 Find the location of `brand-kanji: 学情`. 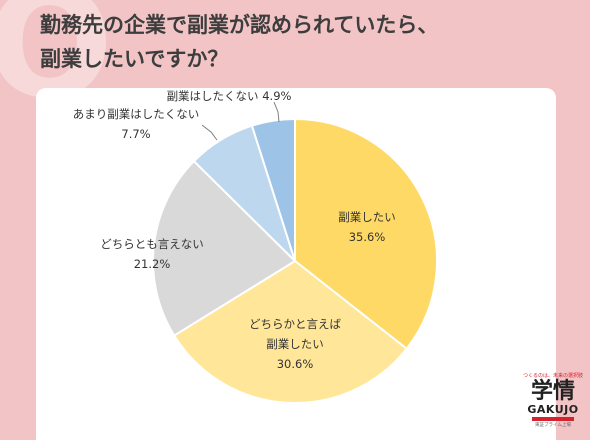

brand-kanji: 学情 is located at coordinates (552, 391).